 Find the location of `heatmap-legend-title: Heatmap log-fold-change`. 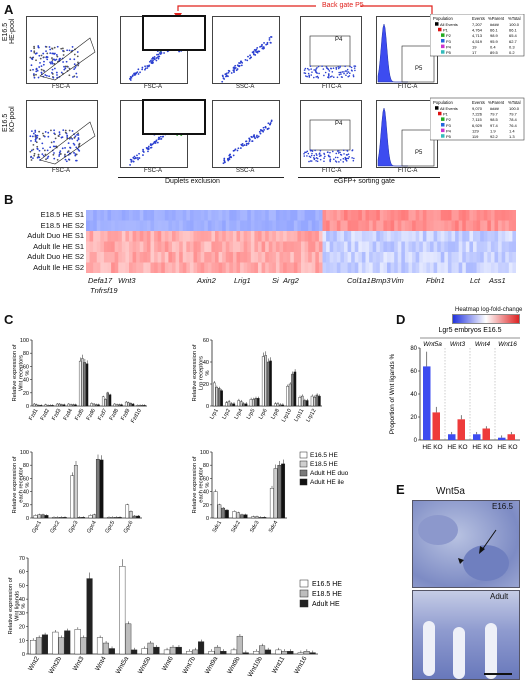

heatmap-legend-title: Heatmap log-fold-change is located at coordinates (489, 310).